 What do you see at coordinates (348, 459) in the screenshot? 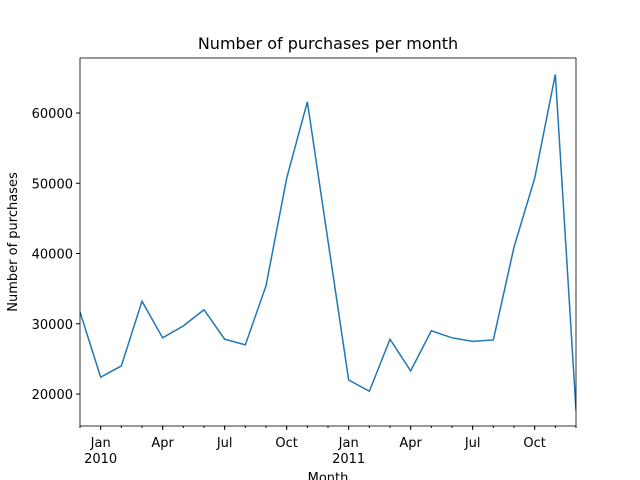
I see `x-tick-label: 2011` at bounding box center [348, 459].